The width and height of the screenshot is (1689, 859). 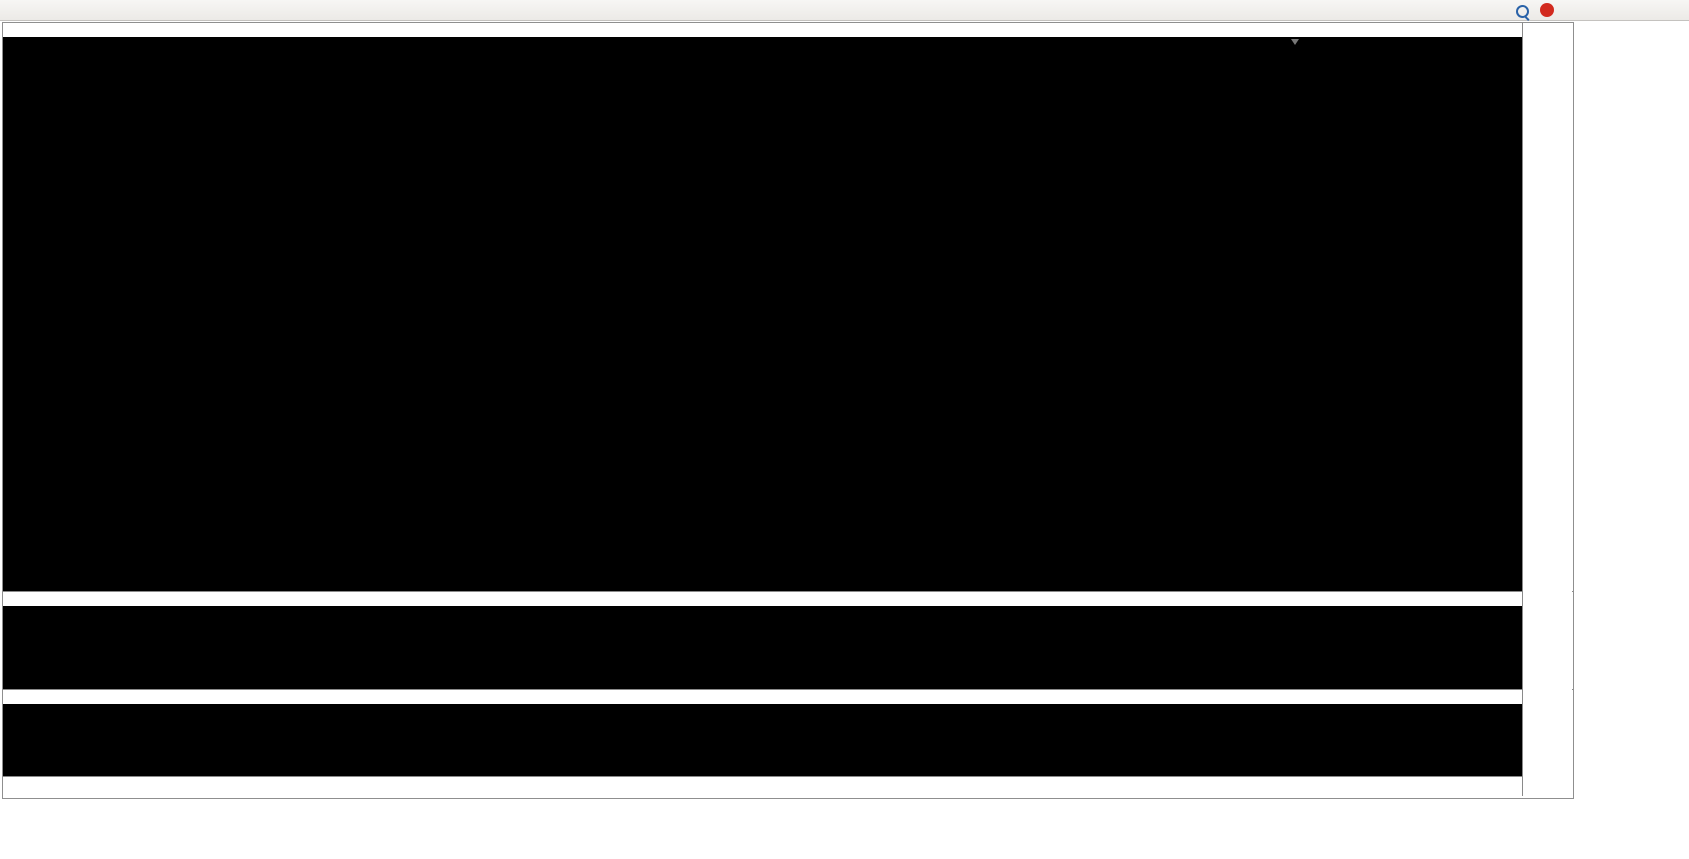 I want to click on macd-panel-header, so click(x=788, y=599).